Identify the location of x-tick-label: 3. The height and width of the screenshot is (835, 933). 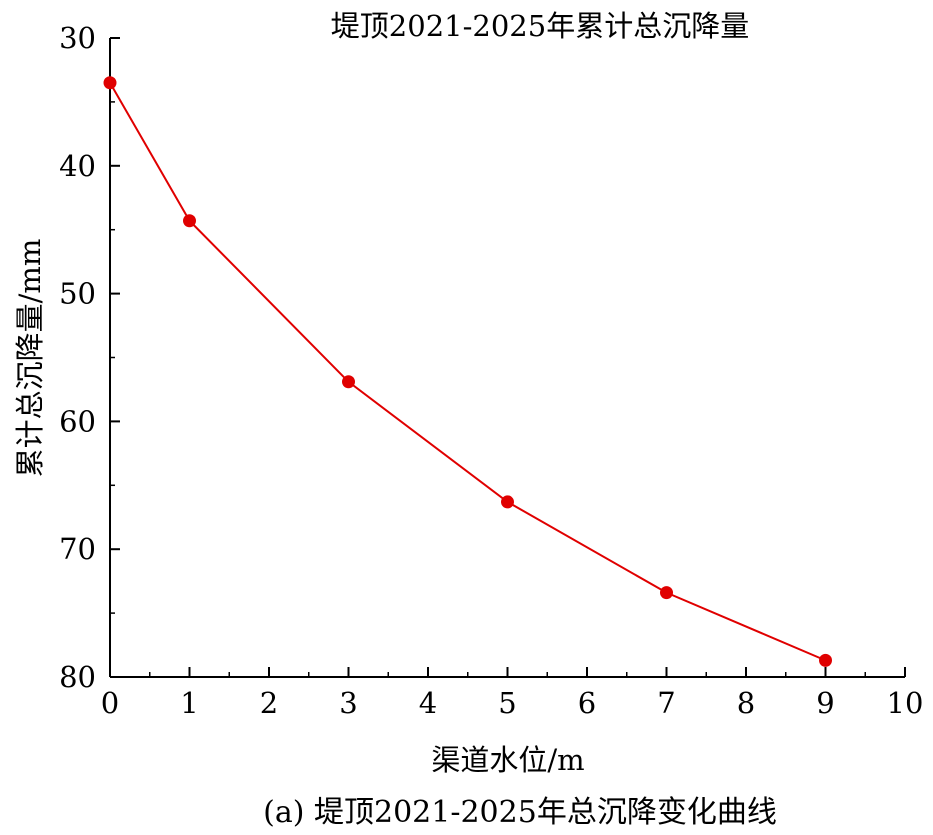
(348, 703).